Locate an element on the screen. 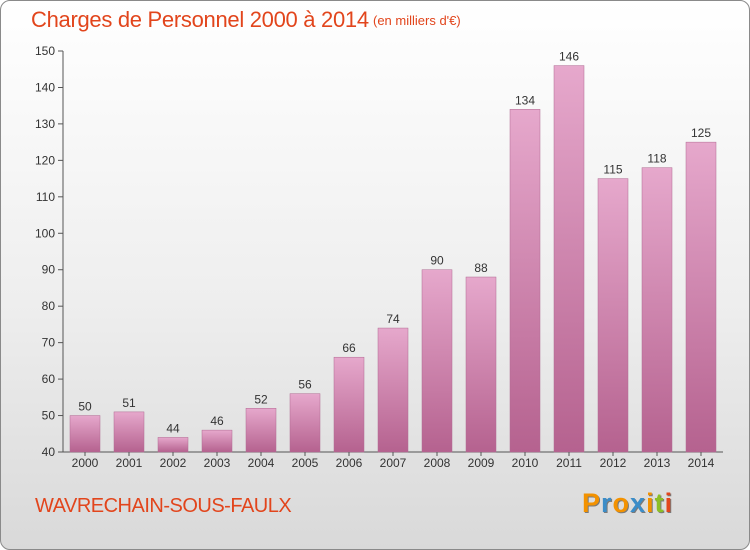  x-tick-label: 2002 is located at coordinates (173, 463).